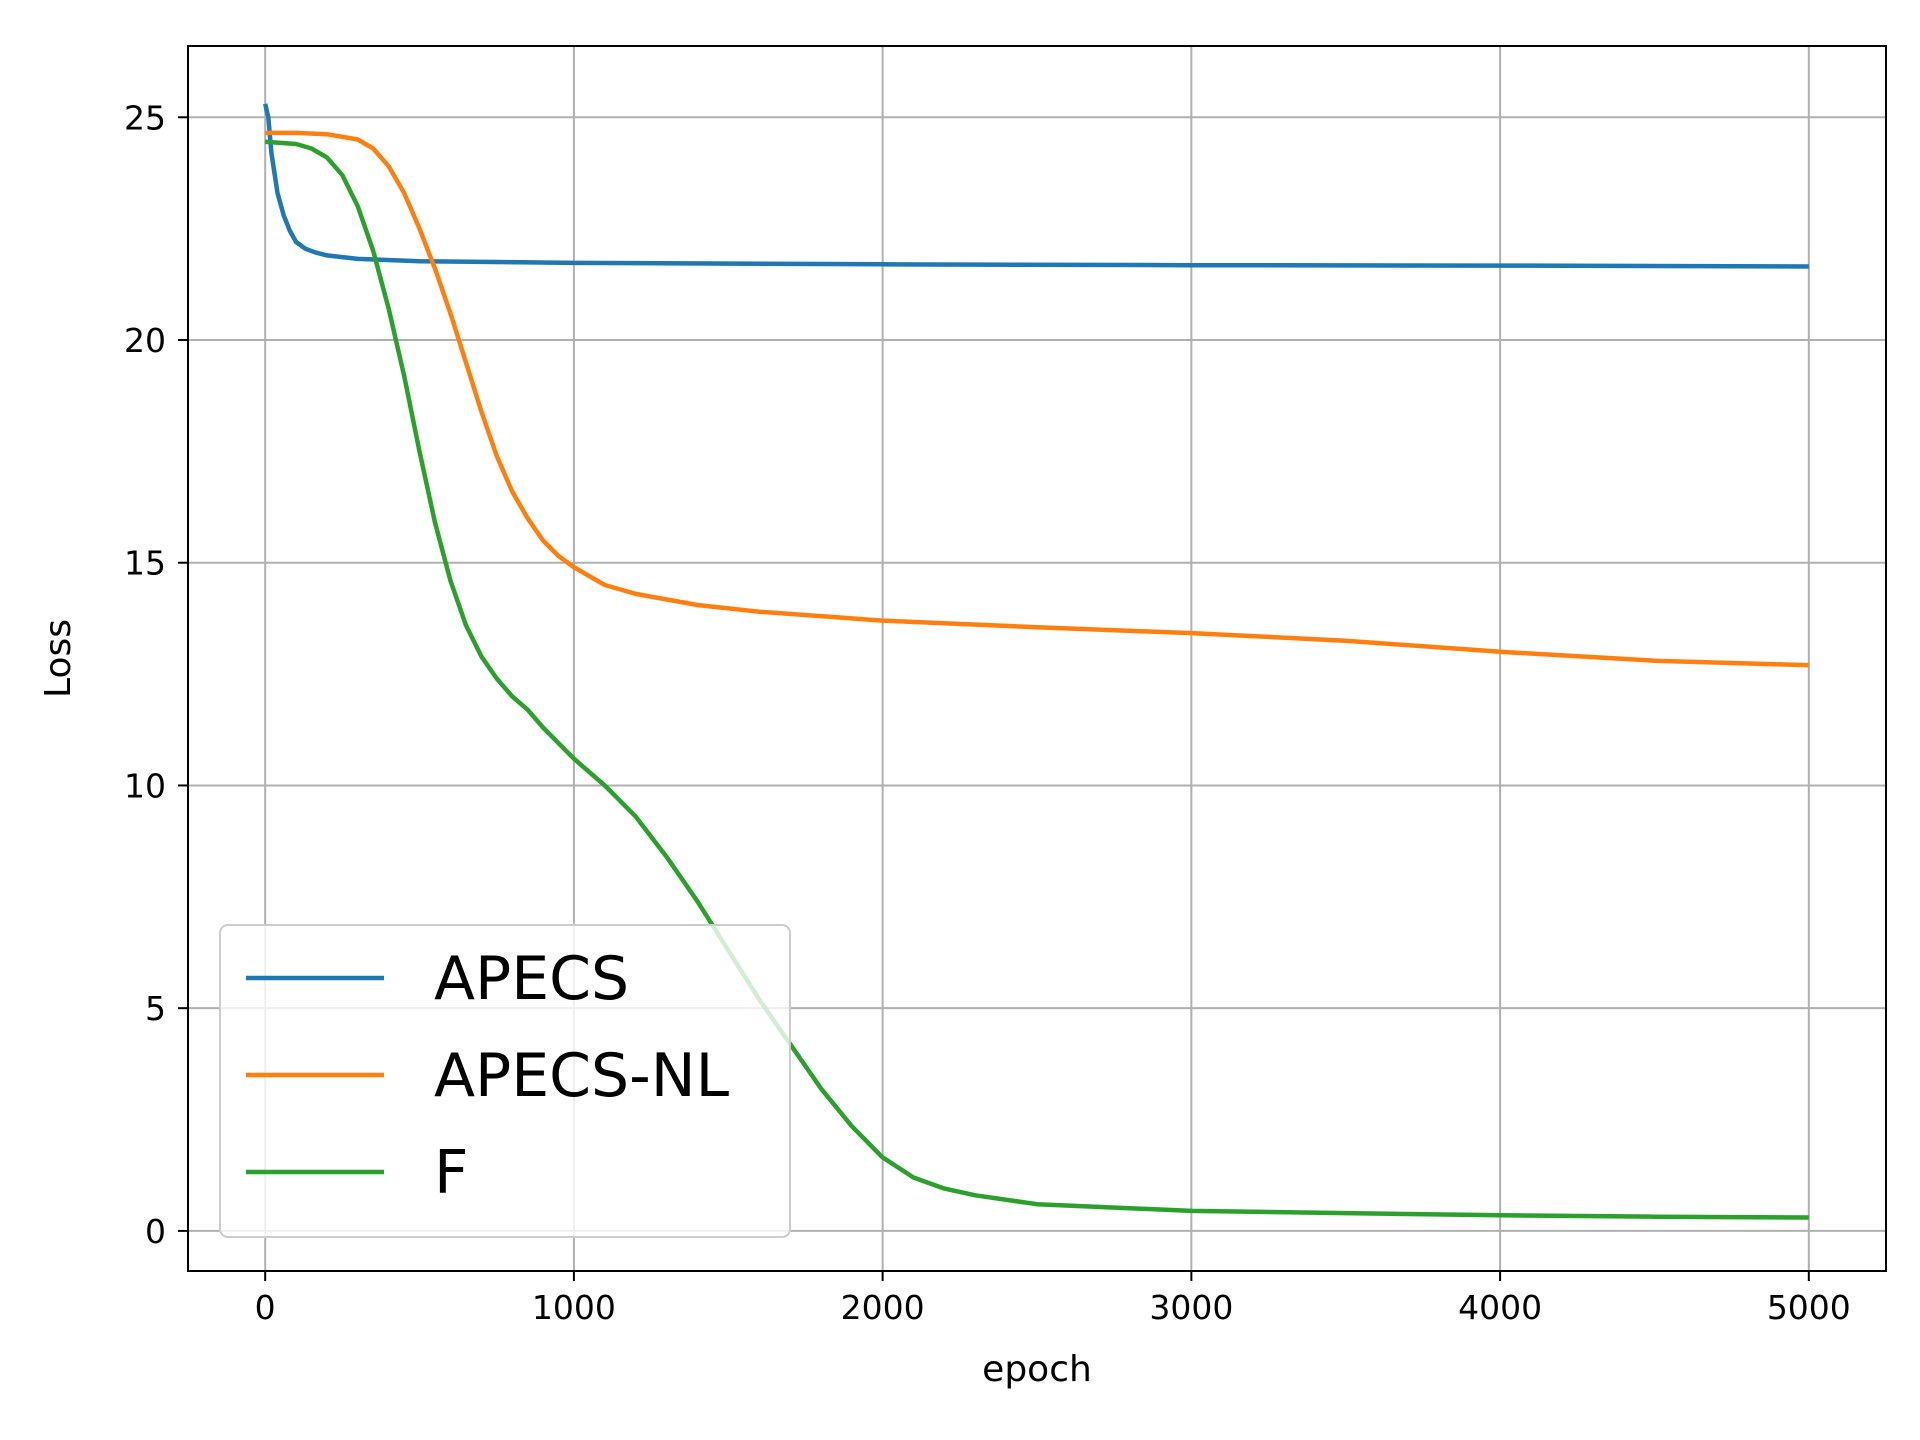 The image size is (1920, 1440). Describe the element at coordinates (582, 1076) in the screenshot. I see `legend-label: APECS-NL` at that location.